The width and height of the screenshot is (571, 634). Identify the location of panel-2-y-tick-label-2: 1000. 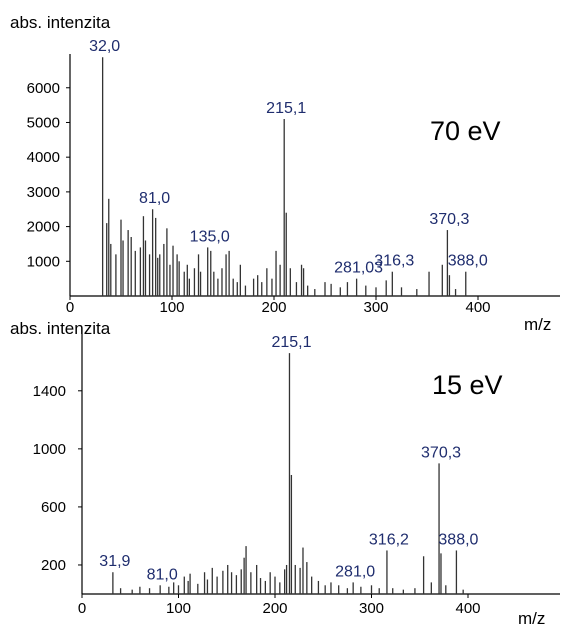
(49, 449).